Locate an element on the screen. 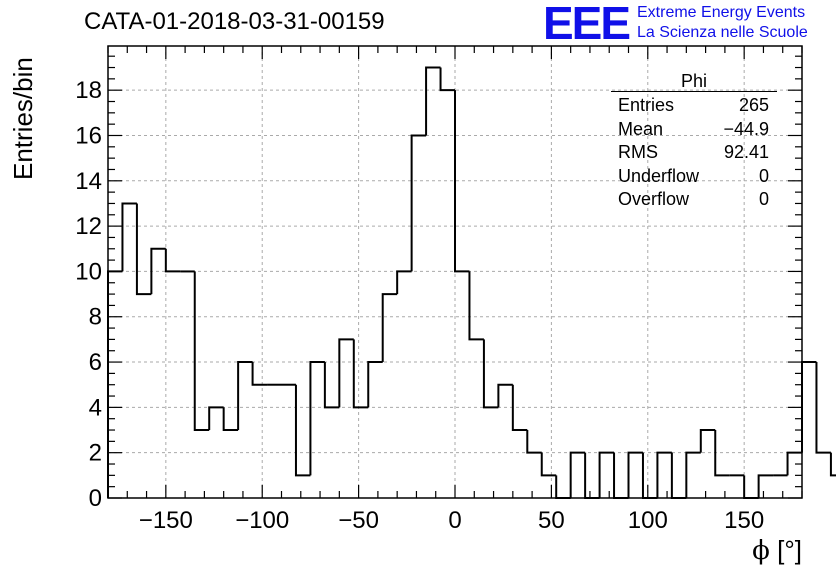 The height and width of the screenshot is (572, 836). x-tick-label: 150 is located at coordinates (744, 520).